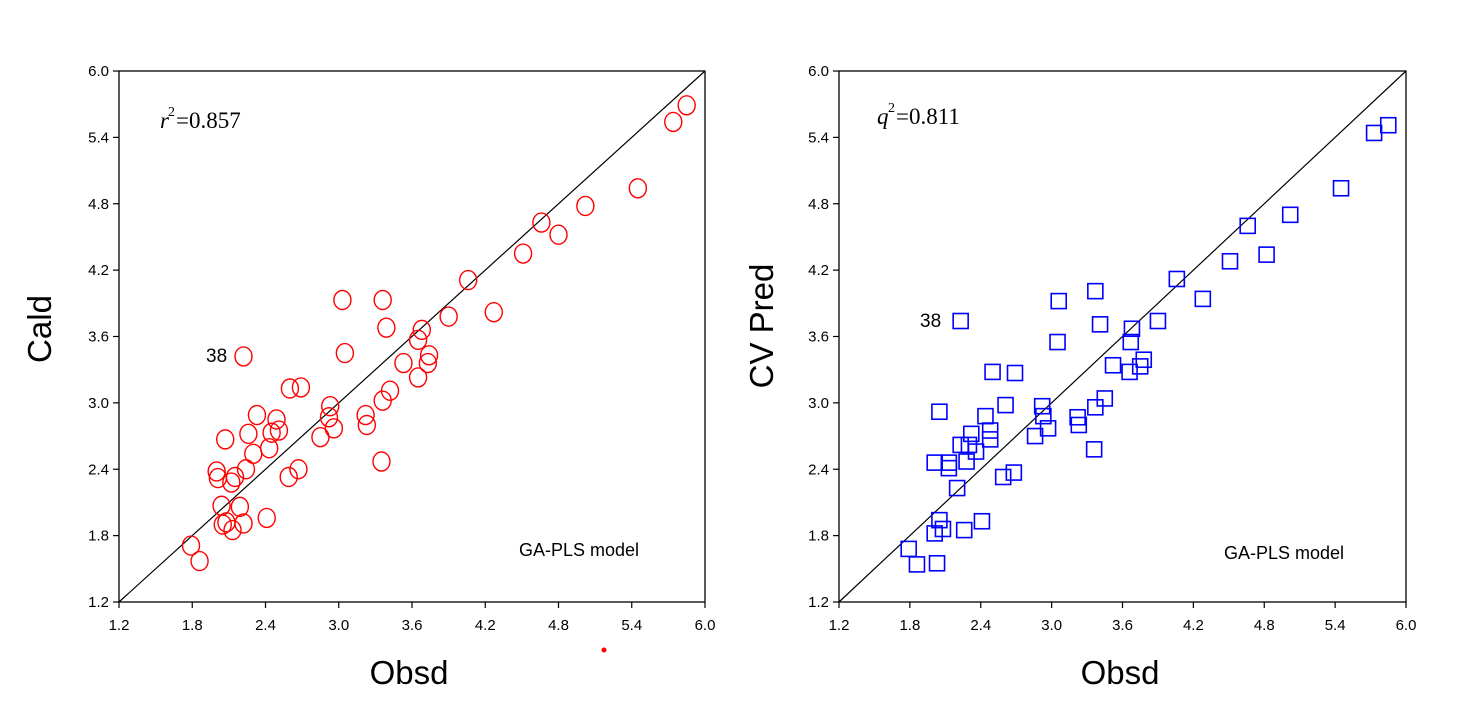 This screenshot has width=1459, height=702. I want to click on right-outlier-label: 38, so click(930, 321).